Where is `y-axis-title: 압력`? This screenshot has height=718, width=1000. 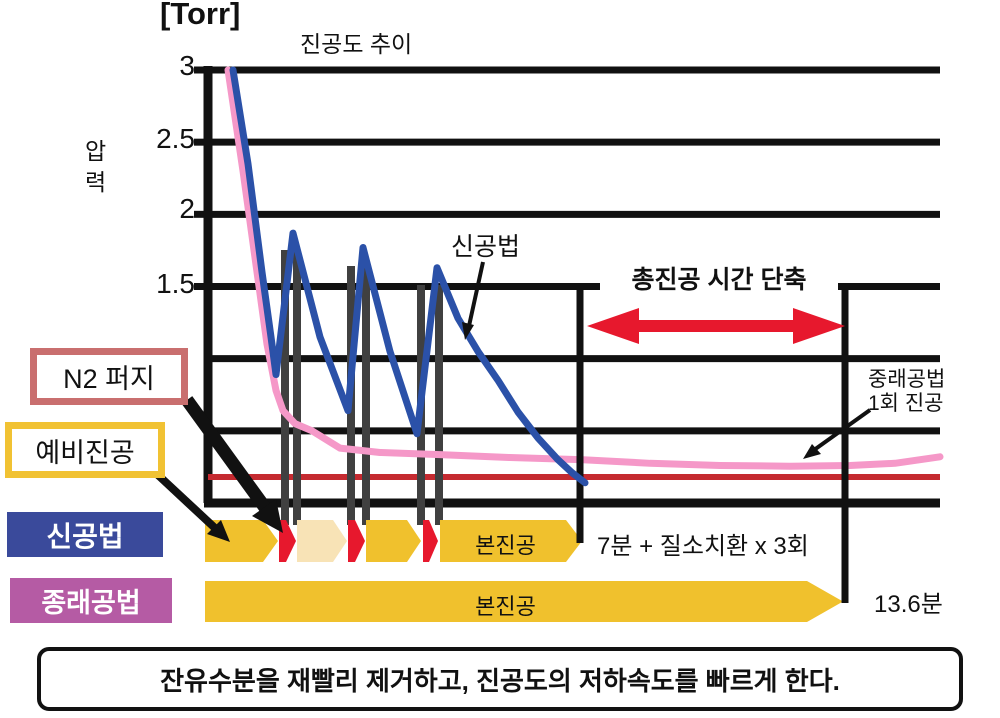
y-axis-title: 압력 is located at coordinates (96, 167).